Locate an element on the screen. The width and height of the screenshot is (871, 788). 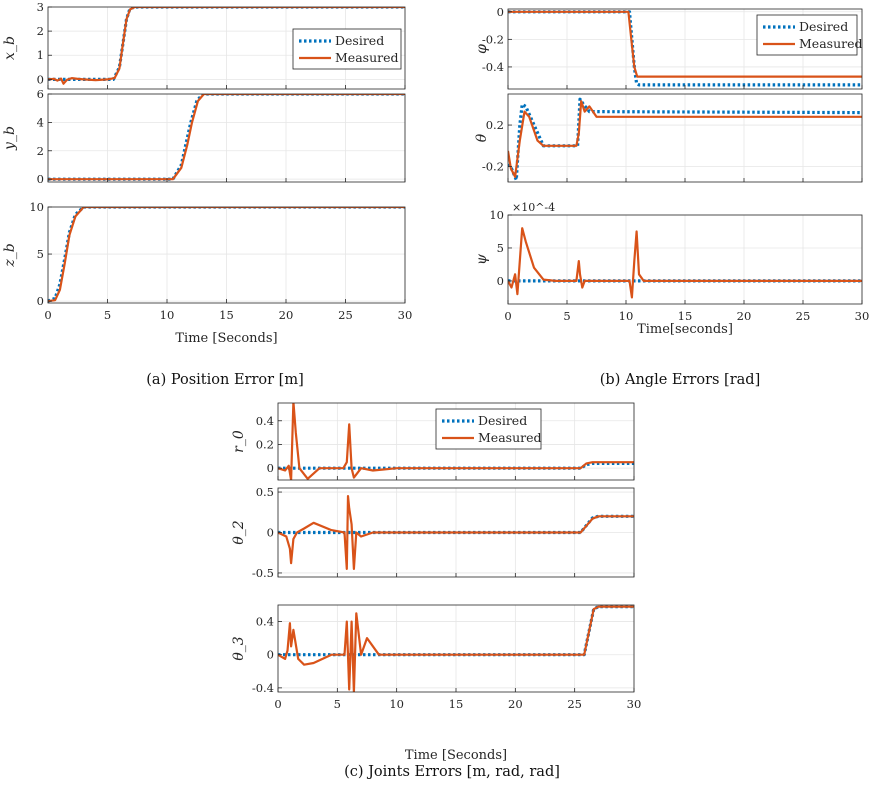
y-tick-label: 3 is located at coordinates (40, 7).